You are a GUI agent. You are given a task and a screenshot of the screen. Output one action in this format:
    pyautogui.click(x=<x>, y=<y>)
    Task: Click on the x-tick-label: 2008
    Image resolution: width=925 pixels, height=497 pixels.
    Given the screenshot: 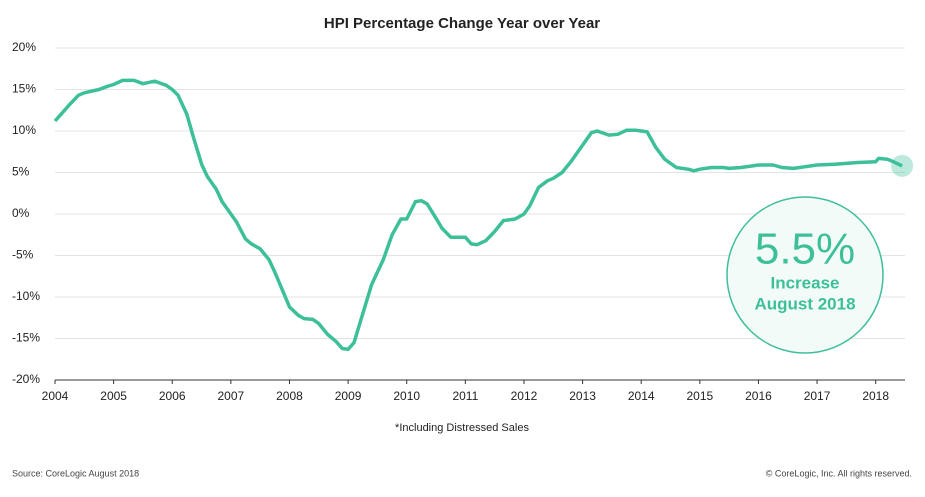 What is the action you would take?
    pyautogui.click(x=289, y=396)
    